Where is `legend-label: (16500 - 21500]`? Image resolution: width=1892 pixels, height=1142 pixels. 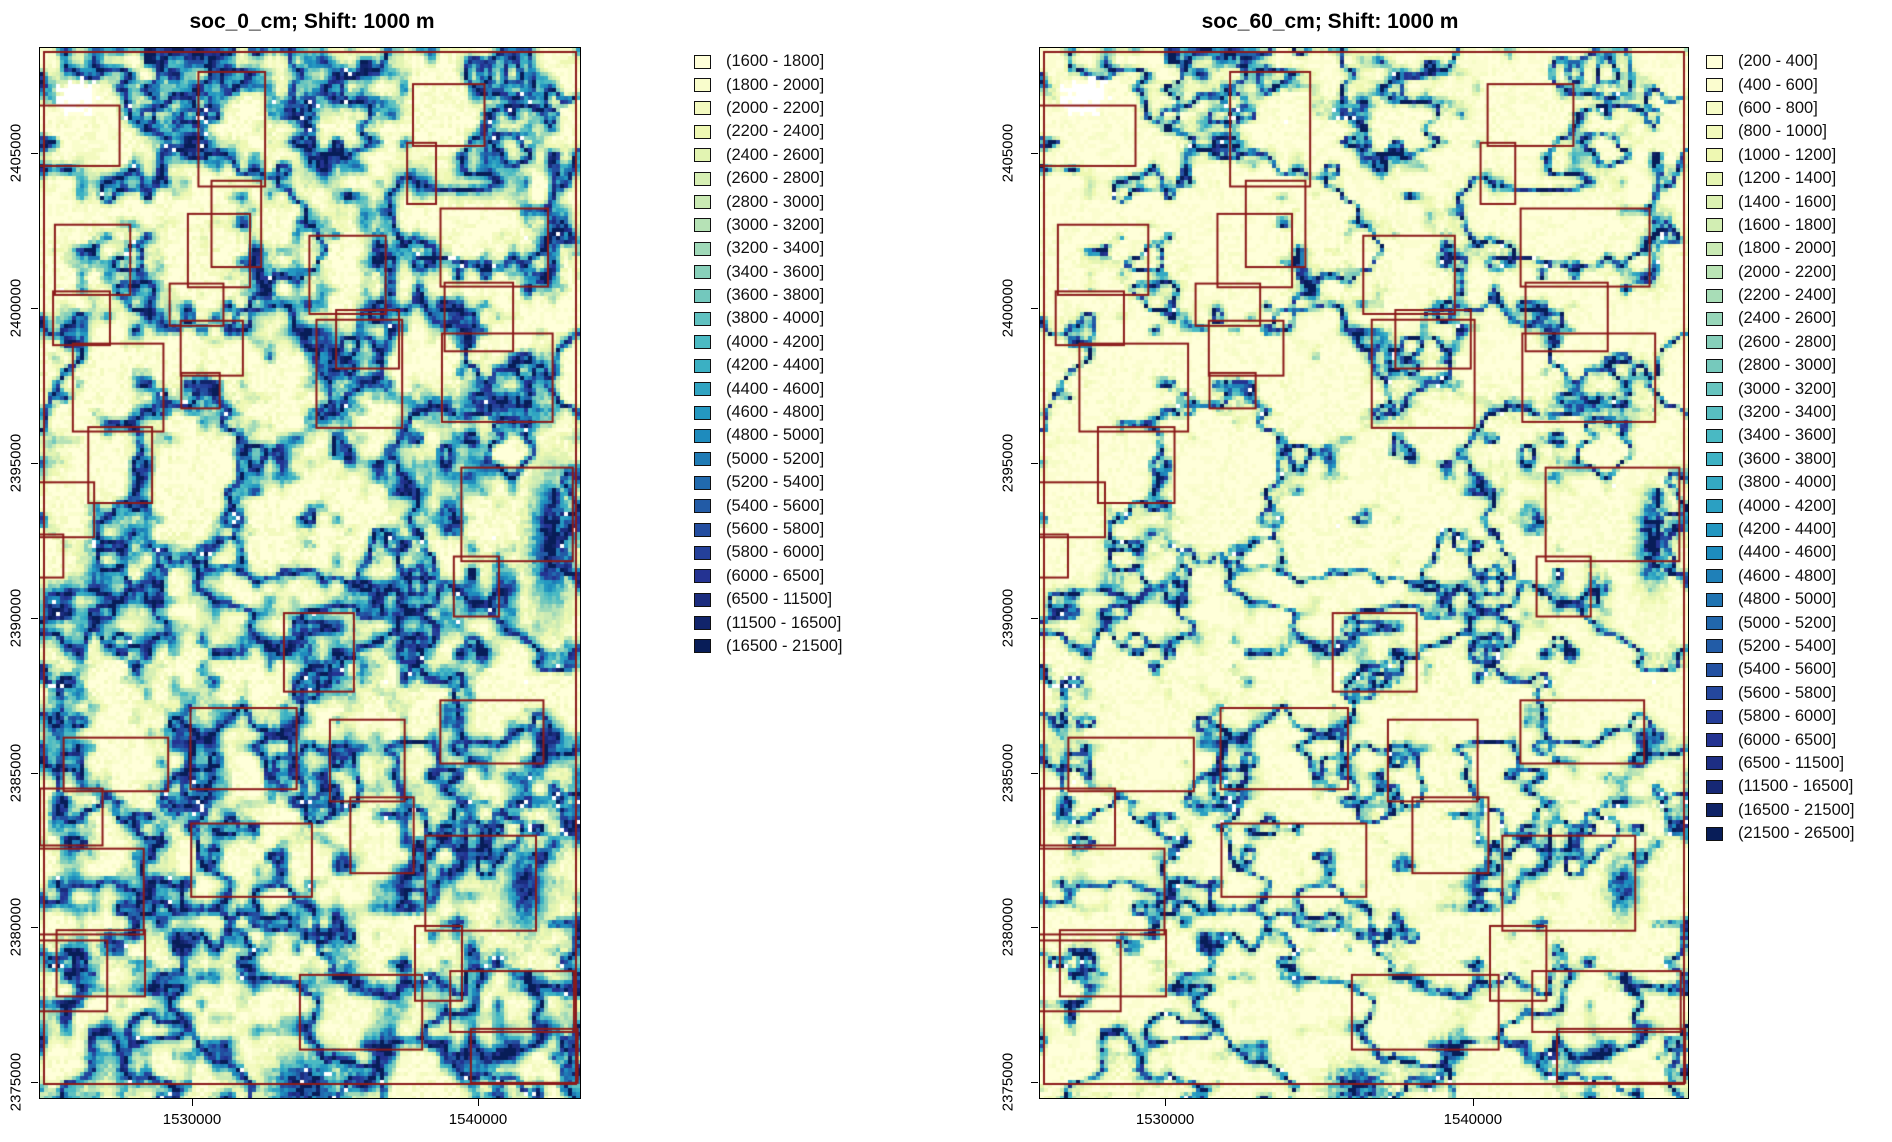 legend-label: (16500 - 21500] is located at coordinates (784, 645).